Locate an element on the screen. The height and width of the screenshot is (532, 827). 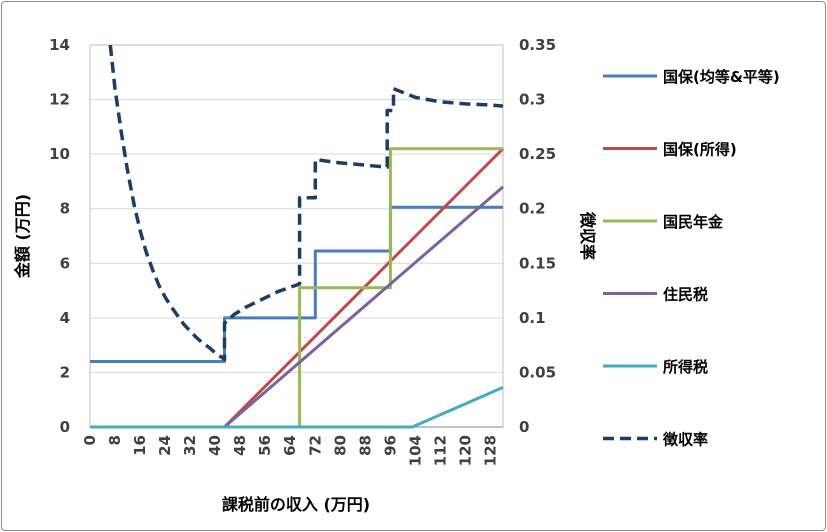
x-tick-label: 112 is located at coordinates (440, 450).